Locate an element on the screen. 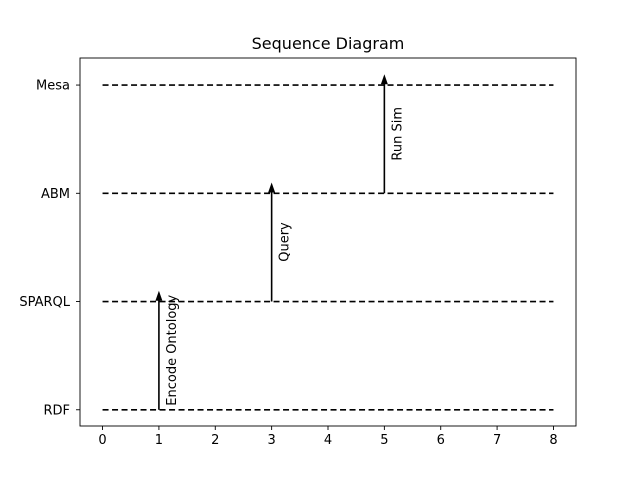  y-tick-label-abm: ABM is located at coordinates (55, 194).